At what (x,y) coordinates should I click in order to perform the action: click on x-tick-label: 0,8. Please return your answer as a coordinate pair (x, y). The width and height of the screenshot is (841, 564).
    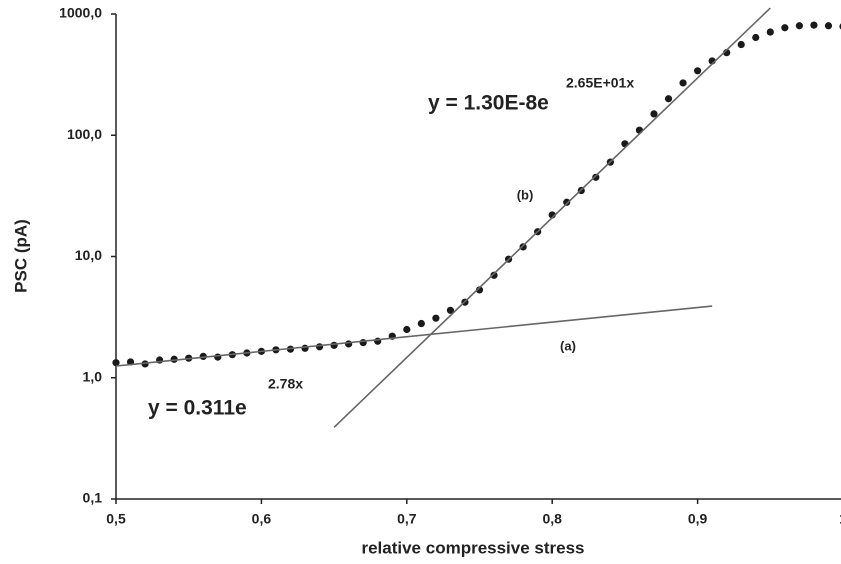
    Looking at the image, I should click on (552, 519).